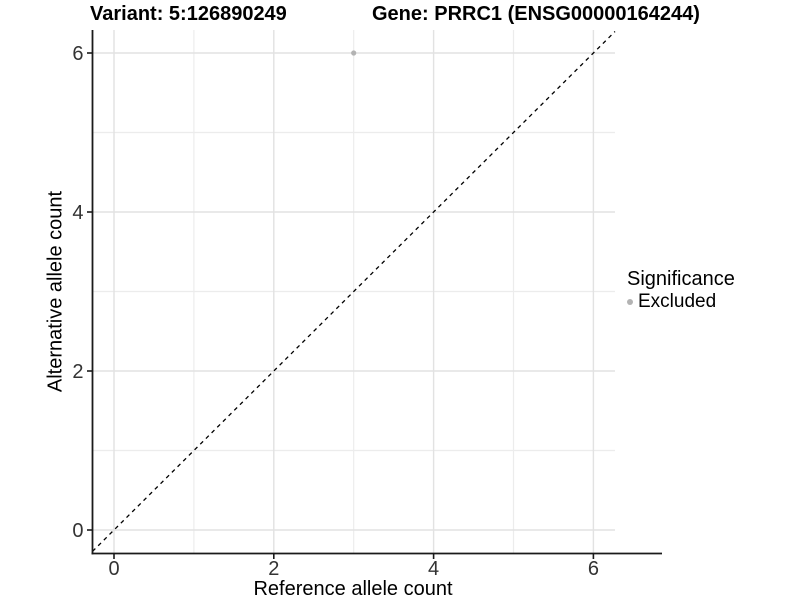  What do you see at coordinates (630, 302) in the screenshot?
I see `excluded-point-swatch-icon` at bounding box center [630, 302].